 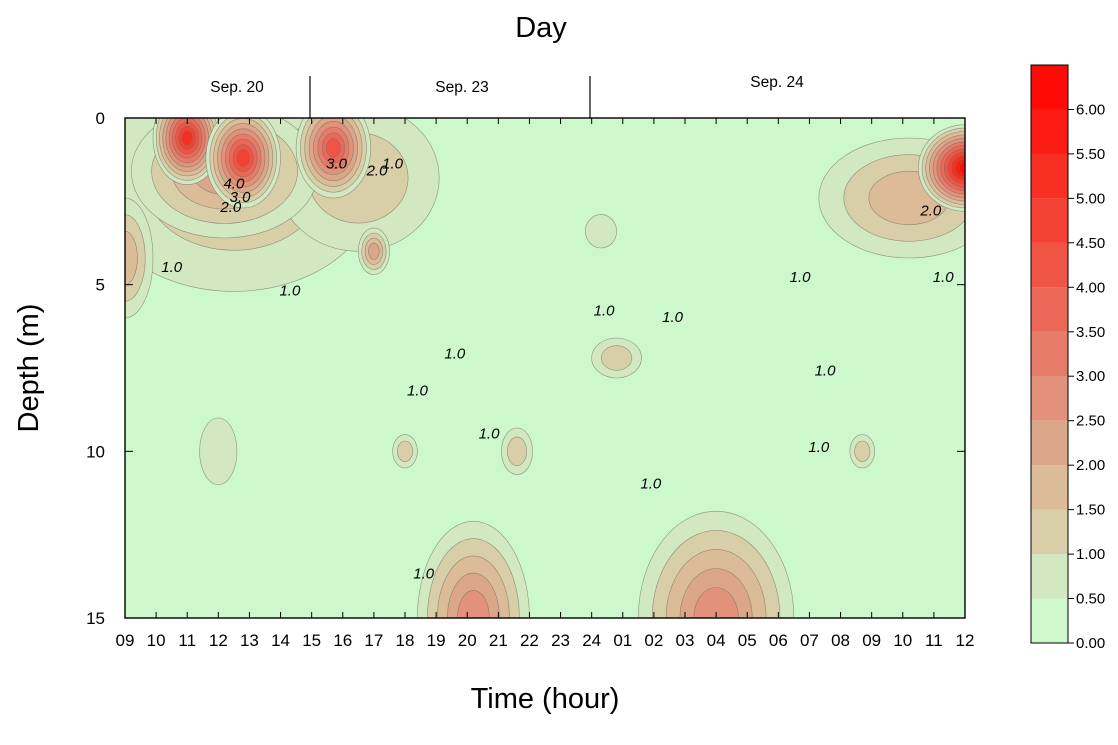 What do you see at coordinates (1090, 643) in the screenshot?
I see `colorbar-label: 0.00` at bounding box center [1090, 643].